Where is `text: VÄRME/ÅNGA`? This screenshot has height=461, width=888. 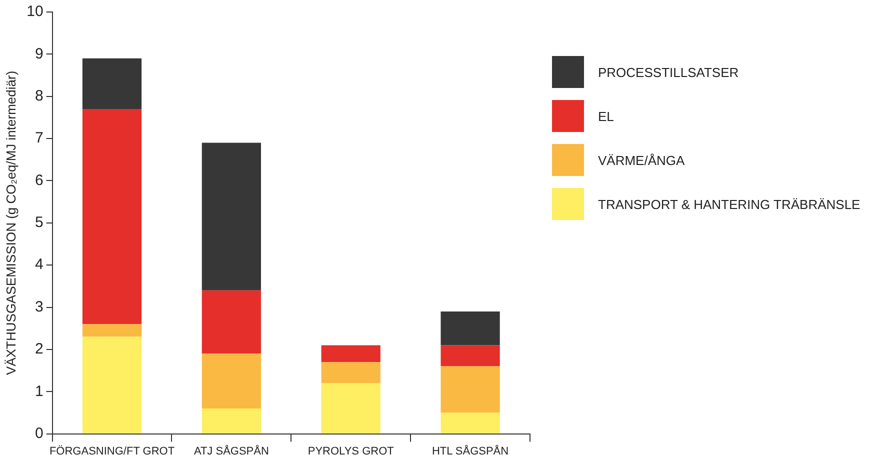 text: VÄRME/ÅNGA is located at coordinates (641, 160).